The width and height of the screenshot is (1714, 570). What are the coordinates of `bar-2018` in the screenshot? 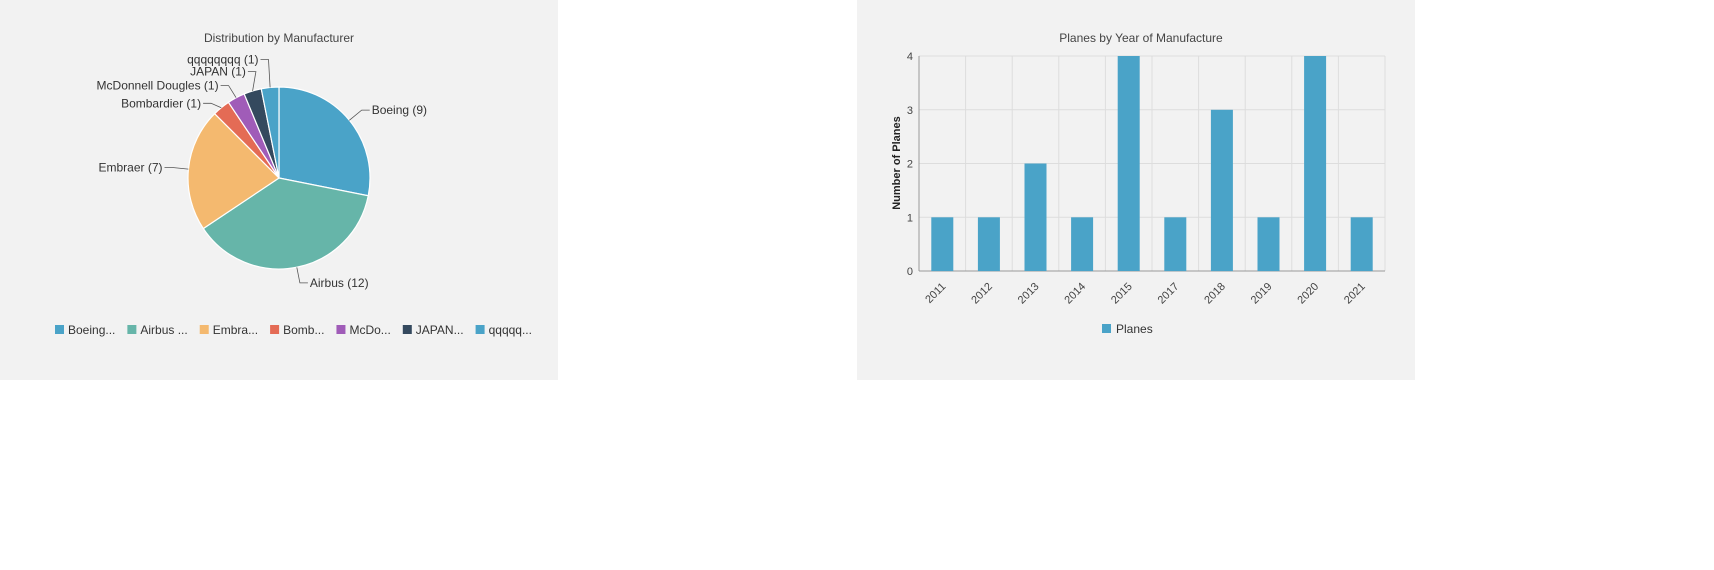 It's located at (1221, 190).